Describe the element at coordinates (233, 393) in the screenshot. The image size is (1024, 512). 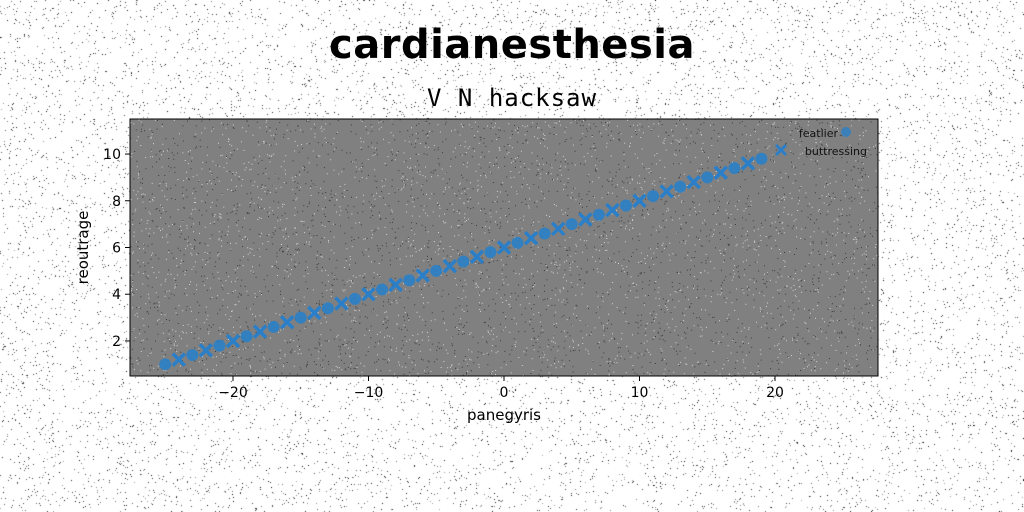
I see `x-tick-label: −20` at that location.